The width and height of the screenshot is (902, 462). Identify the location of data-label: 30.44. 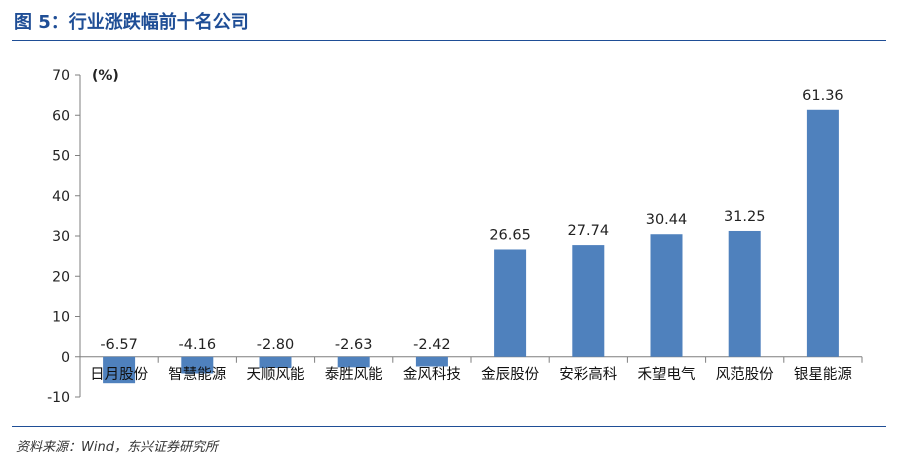
(667, 220).